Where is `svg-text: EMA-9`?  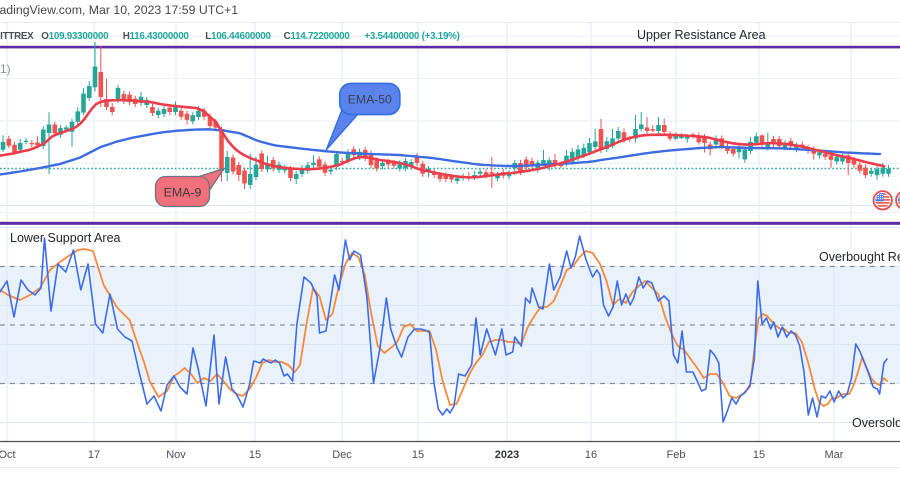
svg-text: EMA-9 is located at coordinates (183, 192).